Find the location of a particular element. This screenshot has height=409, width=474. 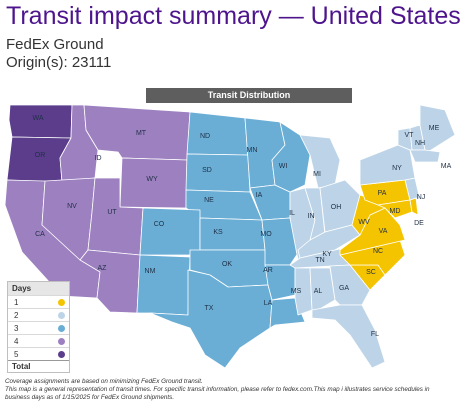

state-label-wv: WV is located at coordinates (364, 222).